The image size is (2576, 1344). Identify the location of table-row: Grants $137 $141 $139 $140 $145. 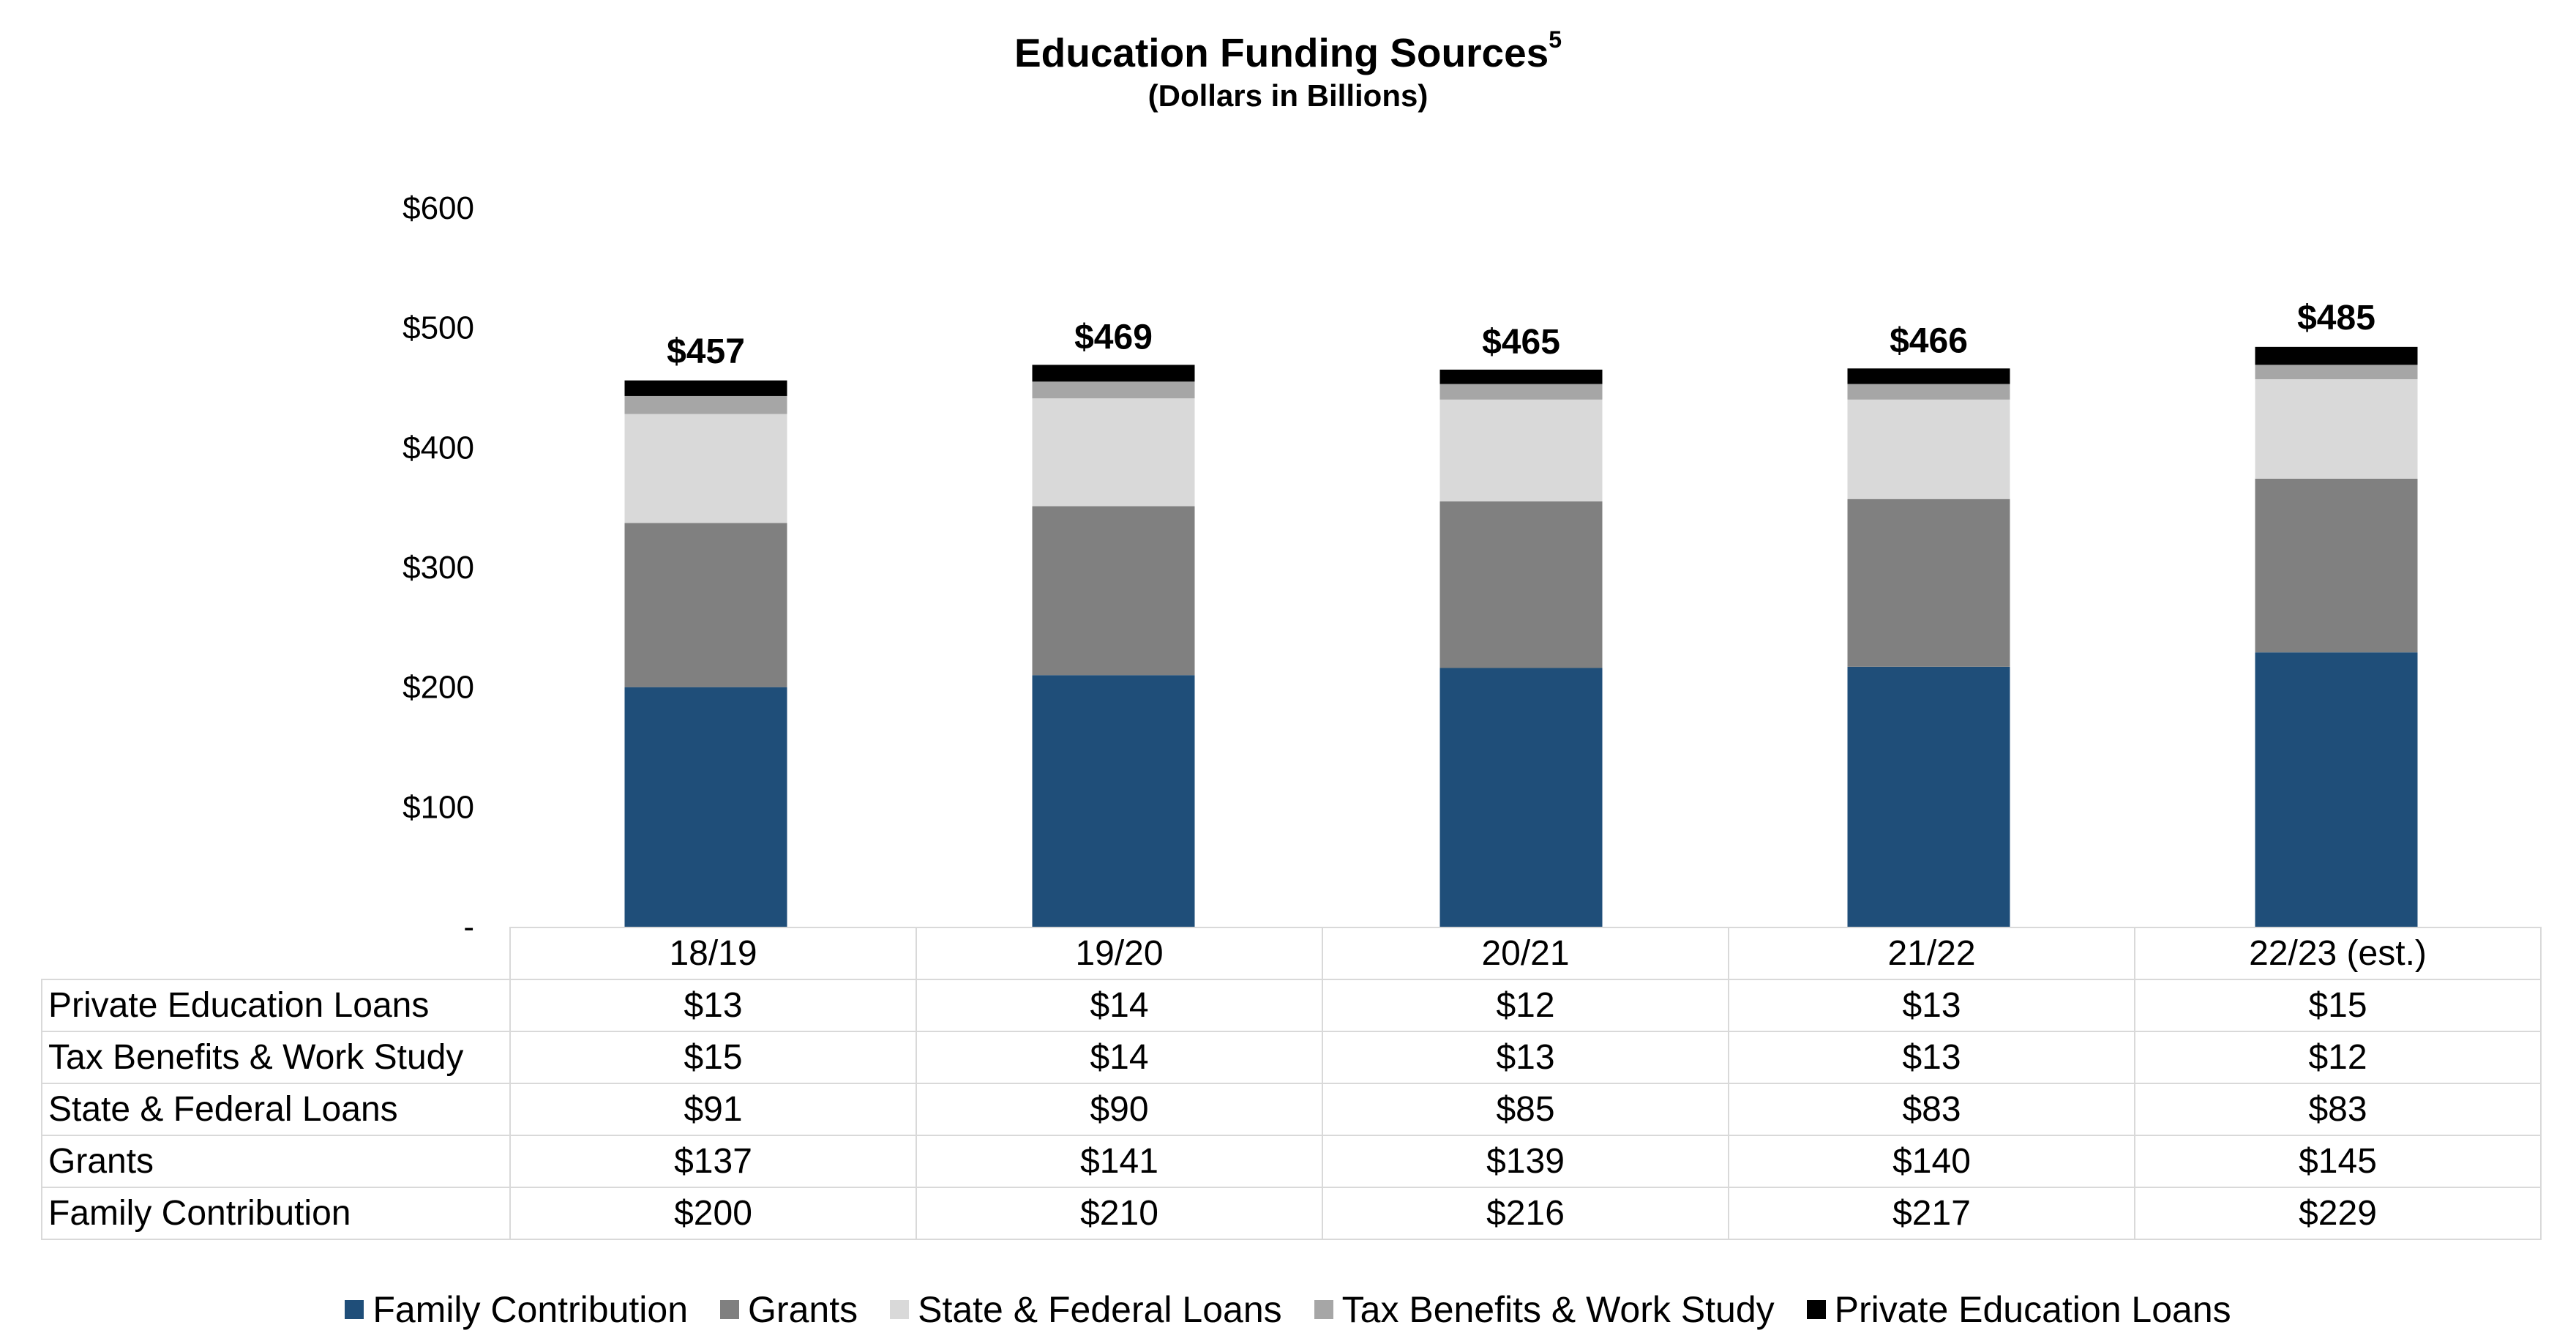
(1291, 1161).